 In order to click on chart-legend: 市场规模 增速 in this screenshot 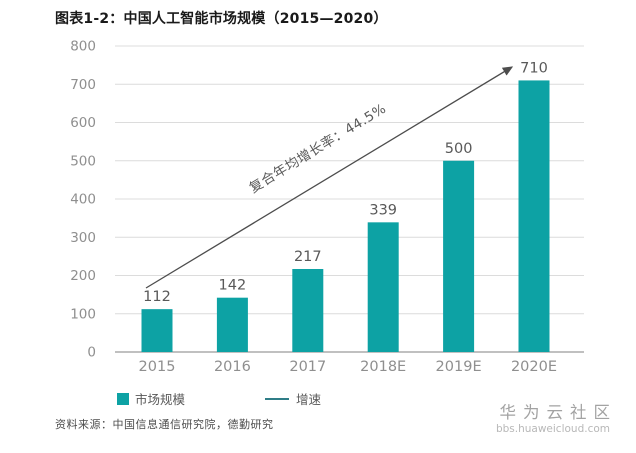, I will do `click(347, 398)`.